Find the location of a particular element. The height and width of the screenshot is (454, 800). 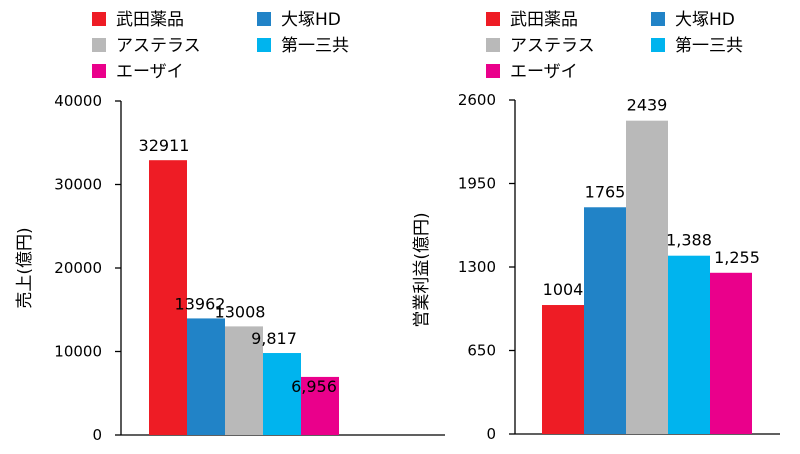

y-tick-label: 2600 is located at coordinates (477, 100).